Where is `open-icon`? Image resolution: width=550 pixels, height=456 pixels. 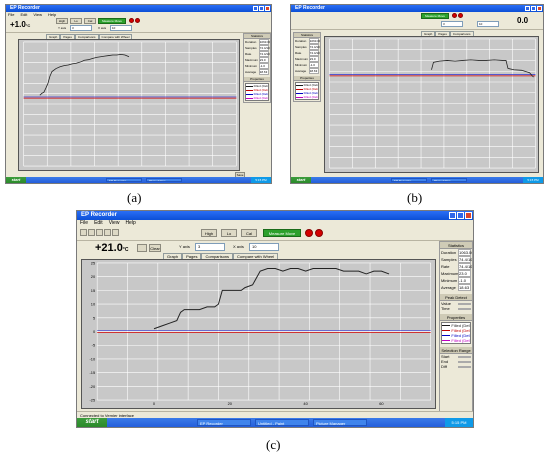 open-icon is located at coordinates (91, 232).